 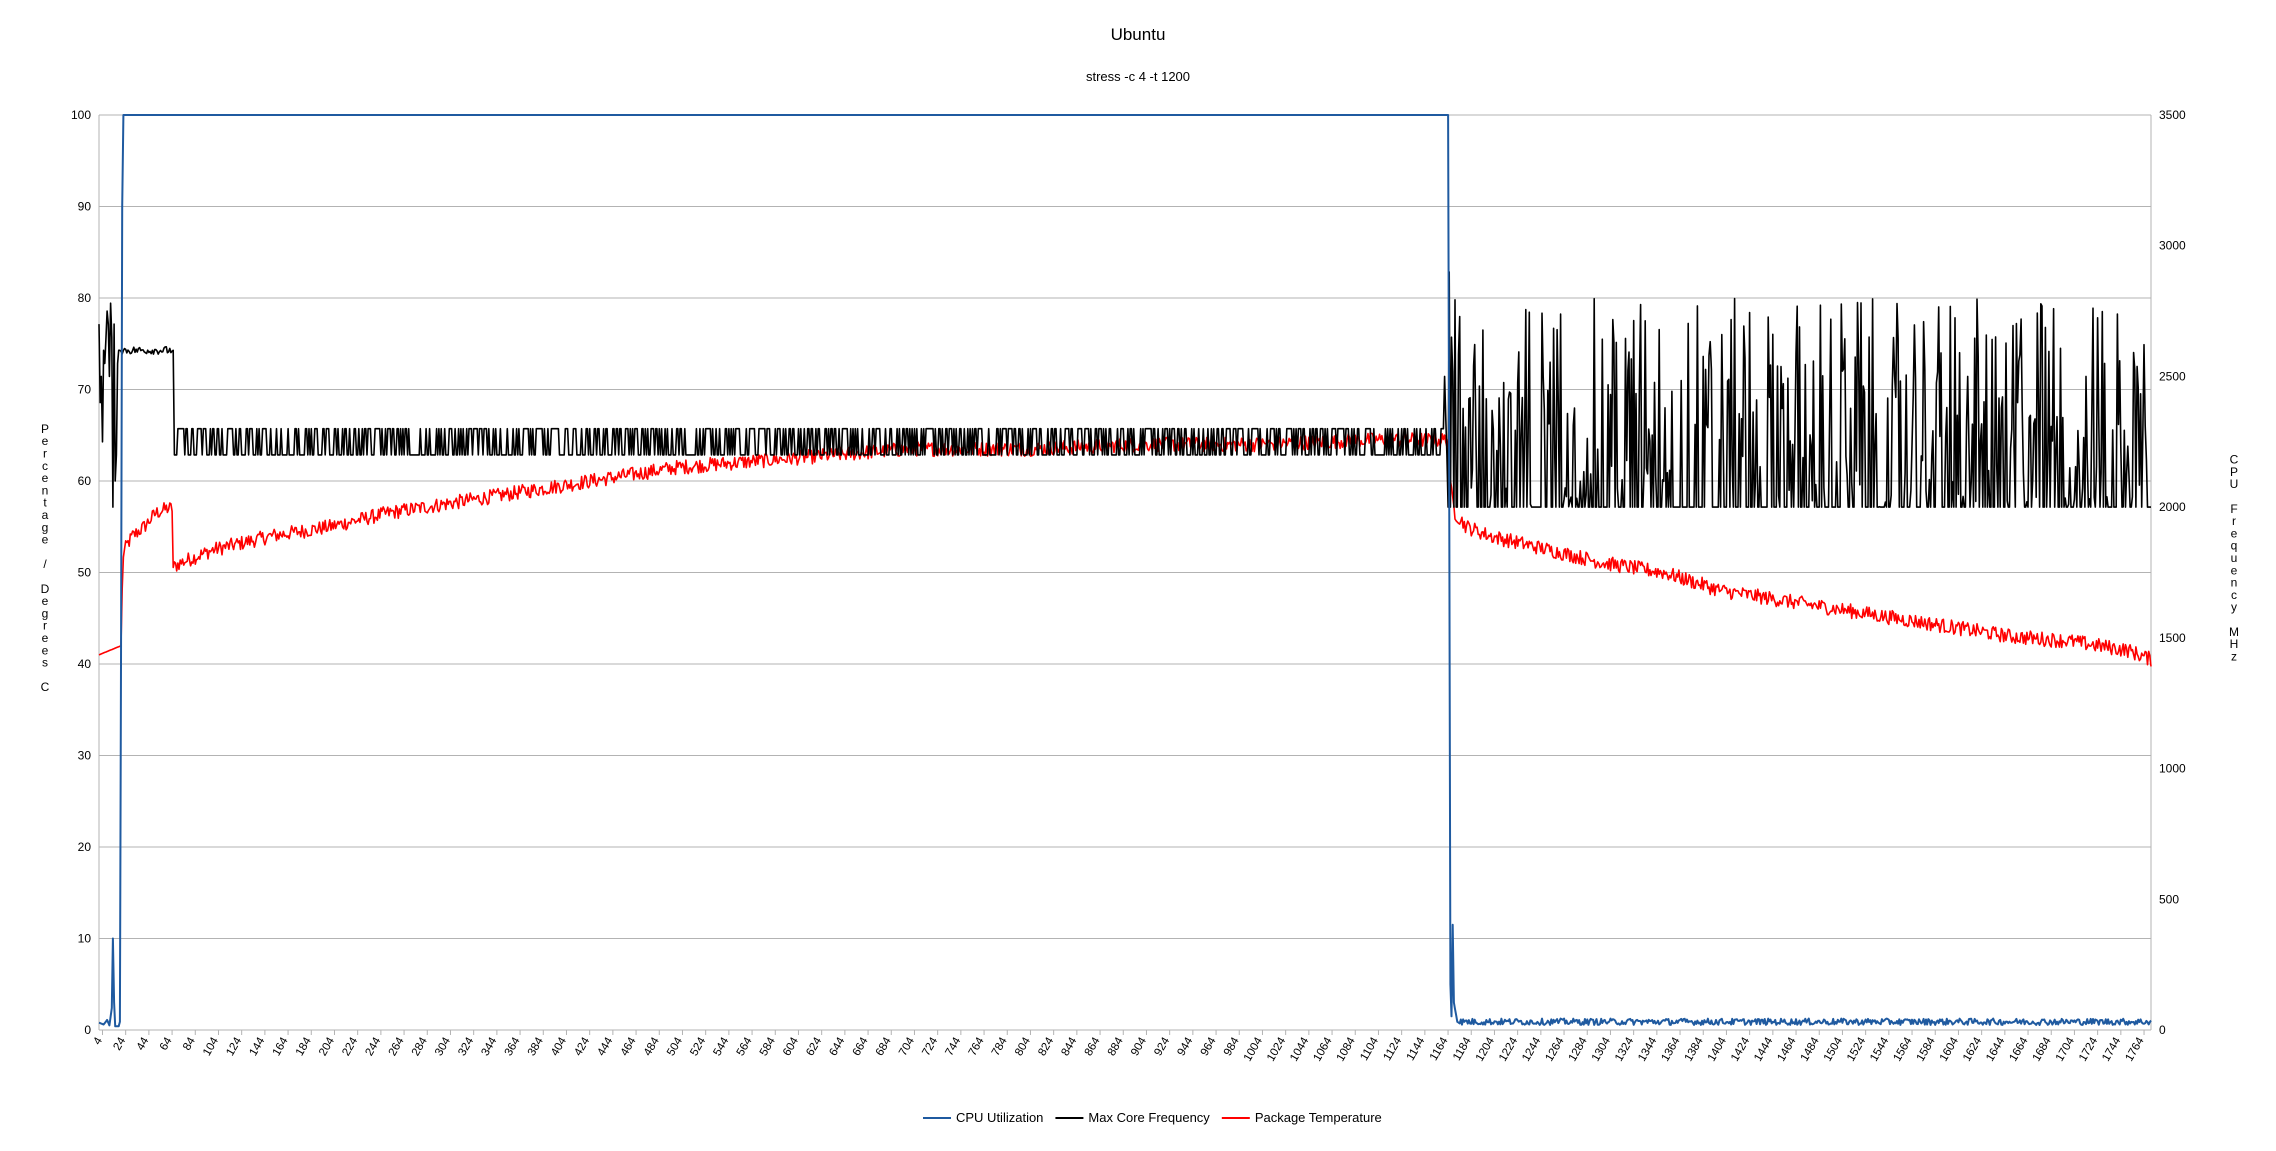 What do you see at coordinates (861, 1046) in the screenshot?
I see `x-tick-label: 664` at bounding box center [861, 1046].